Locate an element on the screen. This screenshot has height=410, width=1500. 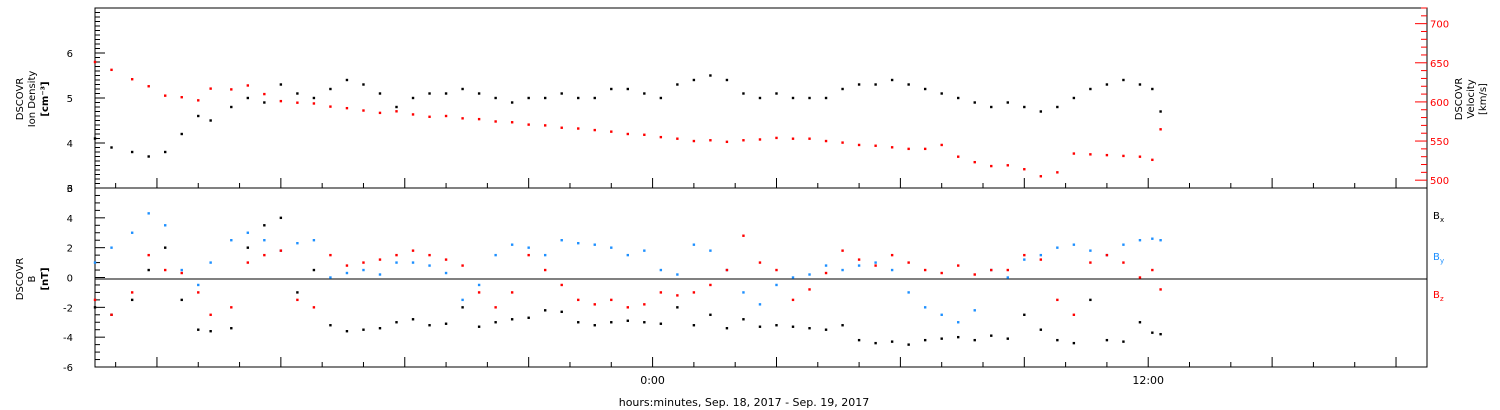
top-right-ylabel-line3: [km/s] is located at coordinates (1483, 99).